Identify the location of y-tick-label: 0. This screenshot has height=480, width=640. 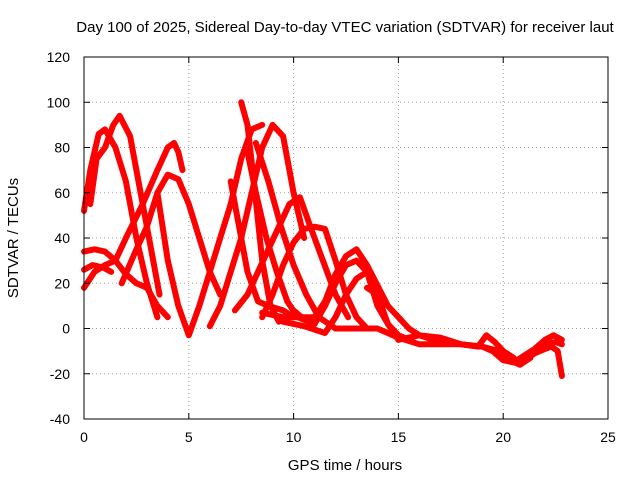
(66, 329).